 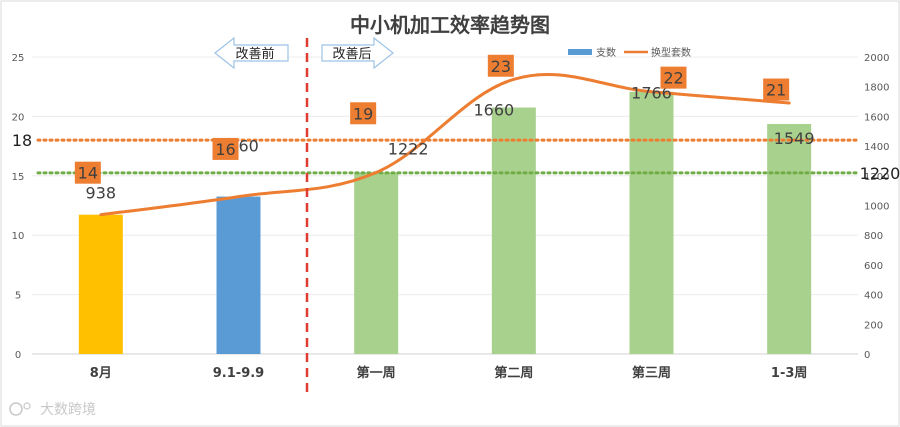 I want to click on line-value-label: 14, so click(x=88, y=173).